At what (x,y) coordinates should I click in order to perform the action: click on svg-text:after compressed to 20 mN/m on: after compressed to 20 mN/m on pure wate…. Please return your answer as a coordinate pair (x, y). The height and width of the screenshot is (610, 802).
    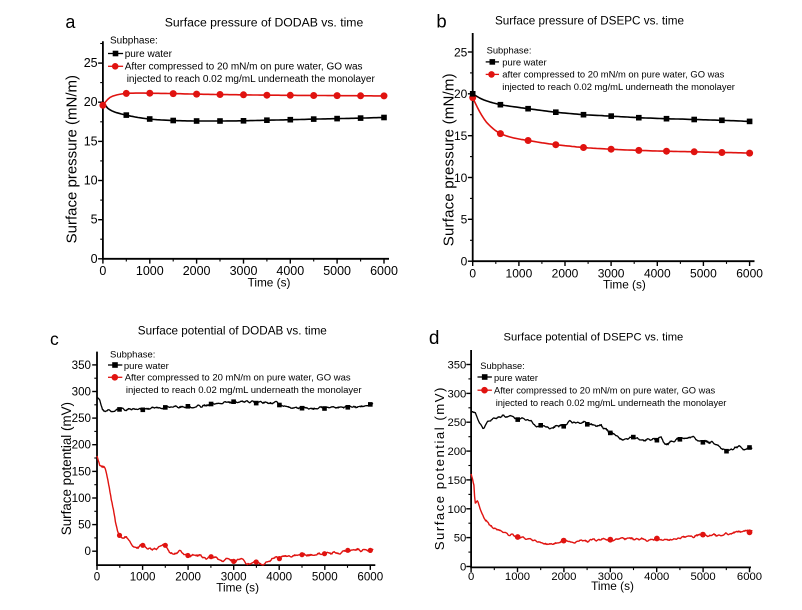
    Looking at the image, I should click on (613, 74).